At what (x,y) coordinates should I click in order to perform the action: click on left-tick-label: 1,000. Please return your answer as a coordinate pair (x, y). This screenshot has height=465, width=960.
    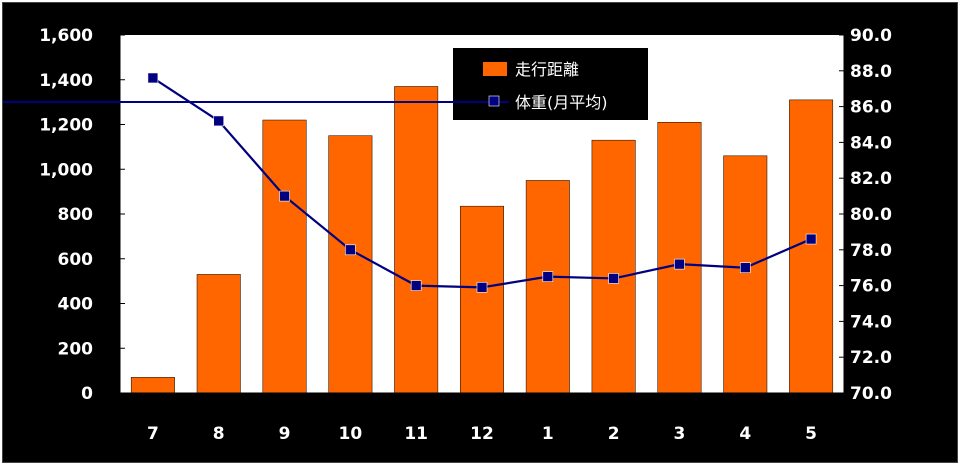
    Looking at the image, I should click on (66, 170).